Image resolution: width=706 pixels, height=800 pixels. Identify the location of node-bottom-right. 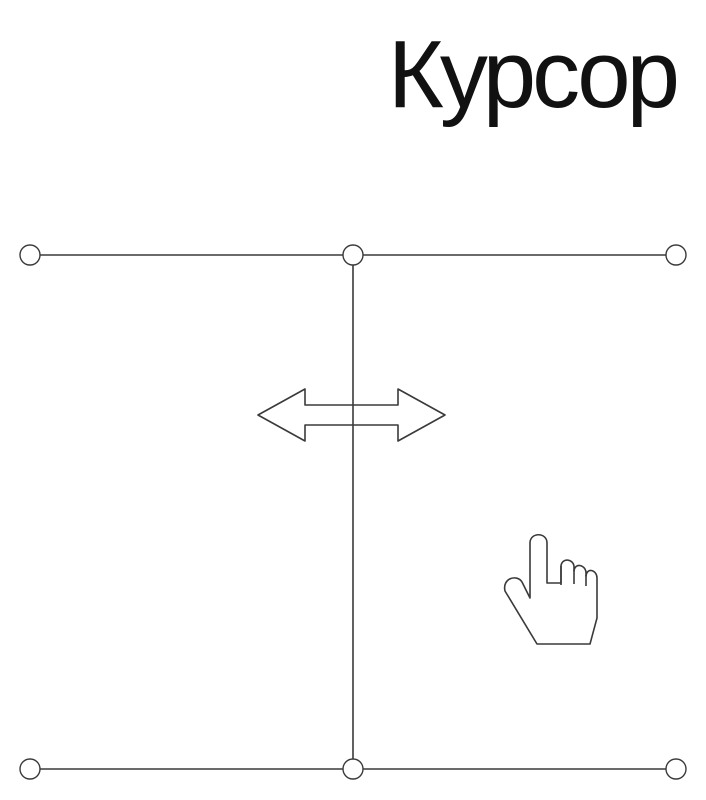
(676, 769).